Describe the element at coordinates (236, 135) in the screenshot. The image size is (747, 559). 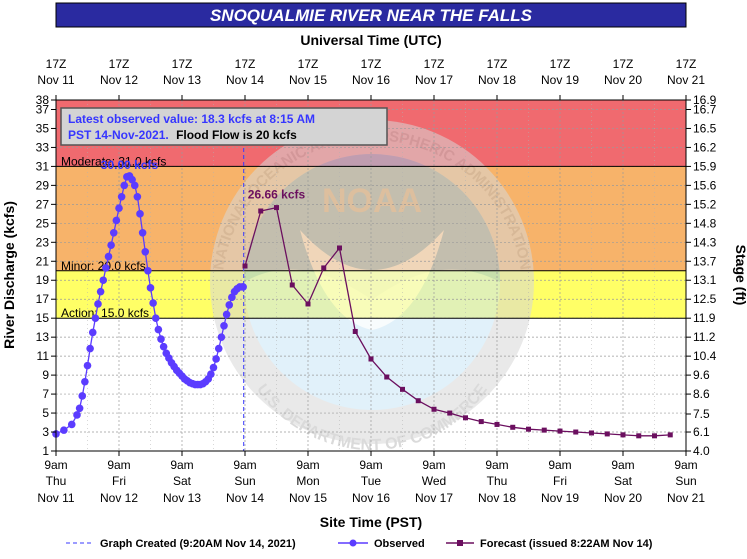
I see `info-line-2-flood: Flood Flow is 20 kcfs` at that location.